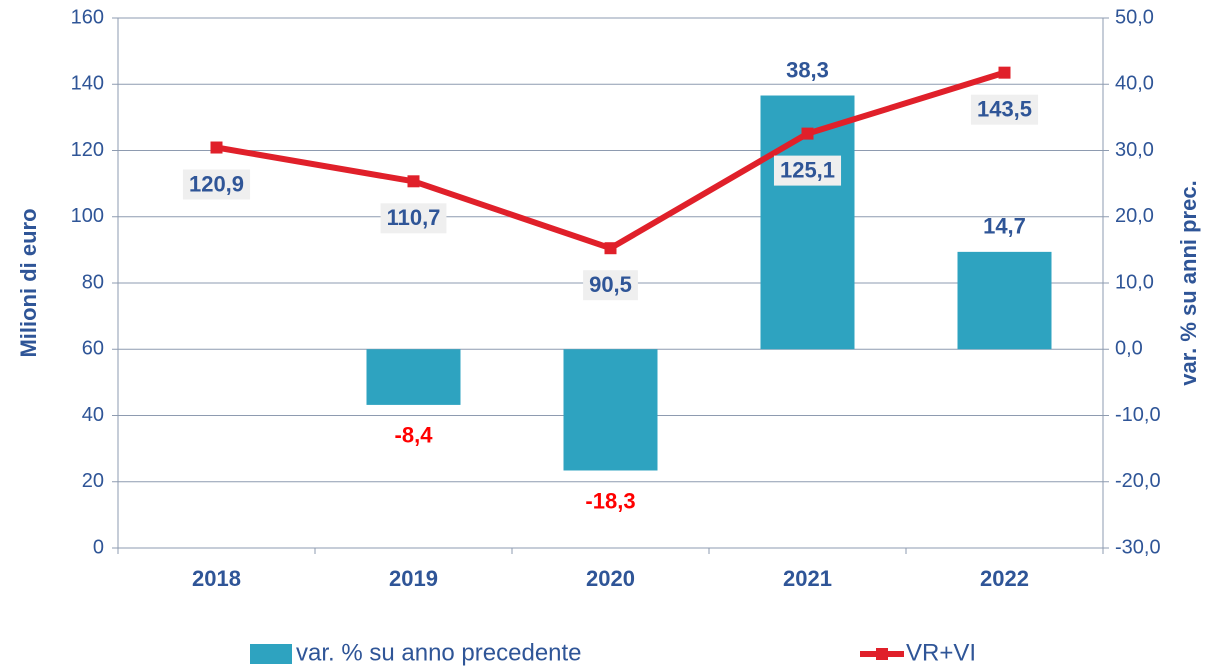  Describe the element at coordinates (28, 282) in the screenshot. I see `y-axis-title: Milioni di euro` at that location.